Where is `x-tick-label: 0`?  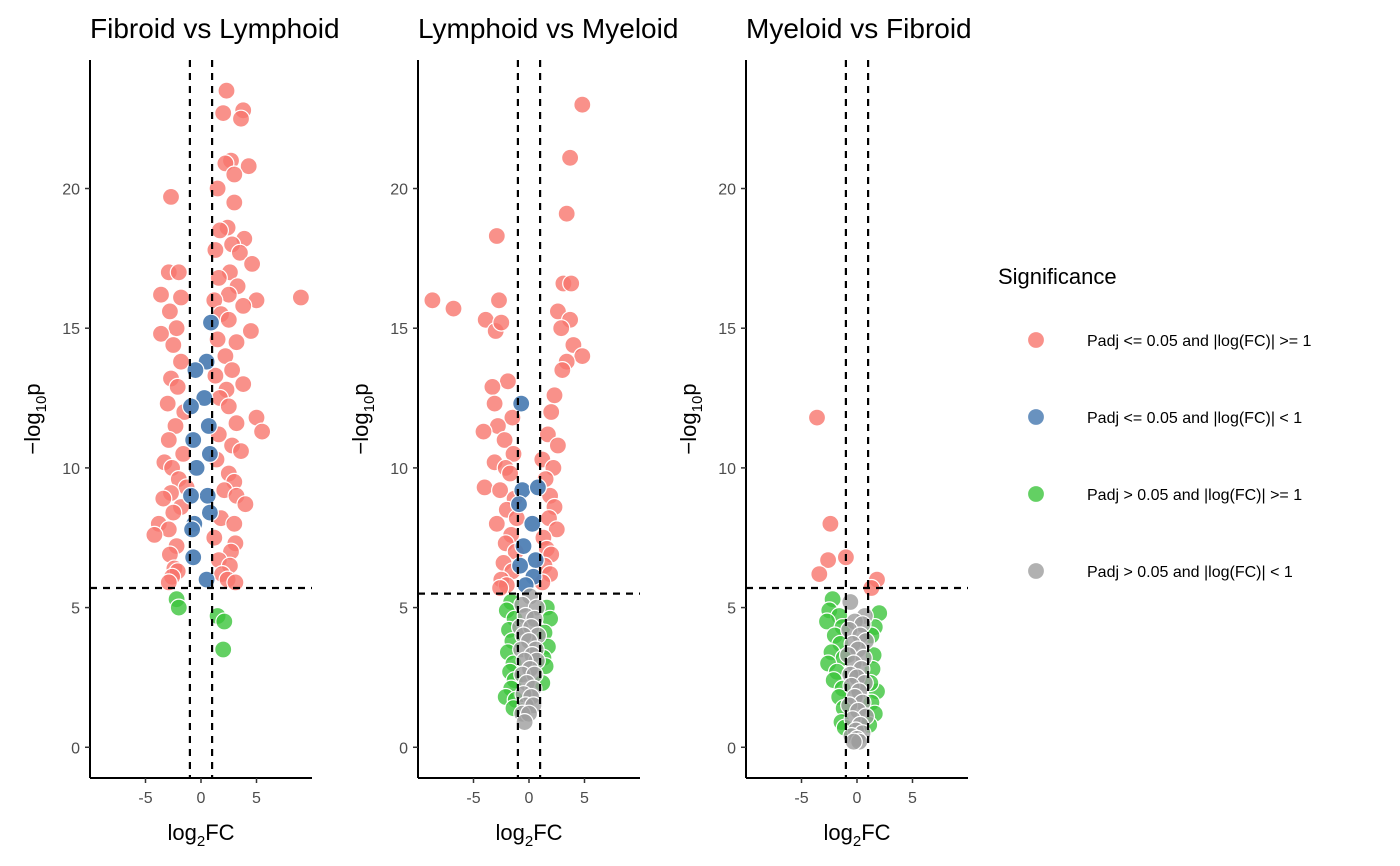
x-tick-label: 0 is located at coordinates (529, 798).